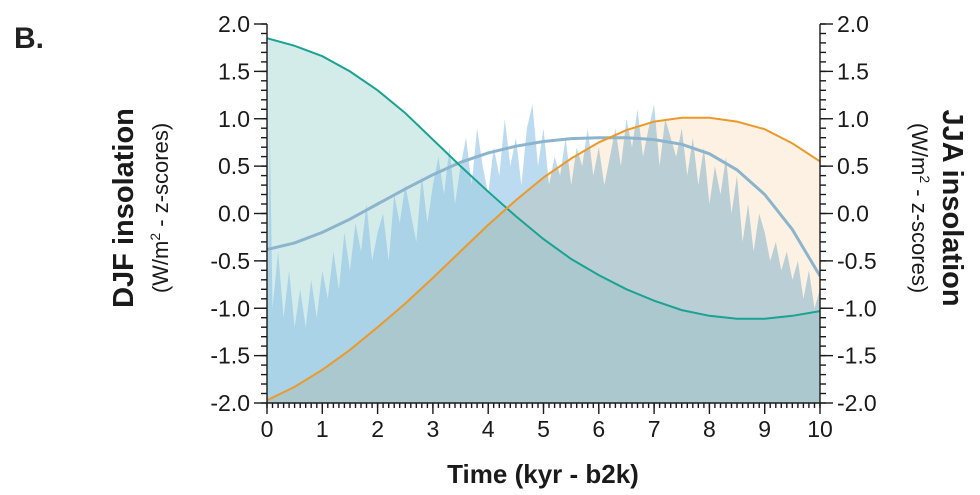 This screenshot has height=495, width=980. What do you see at coordinates (234, 119) in the screenshot?
I see `left-tick-label: 1.0` at bounding box center [234, 119].